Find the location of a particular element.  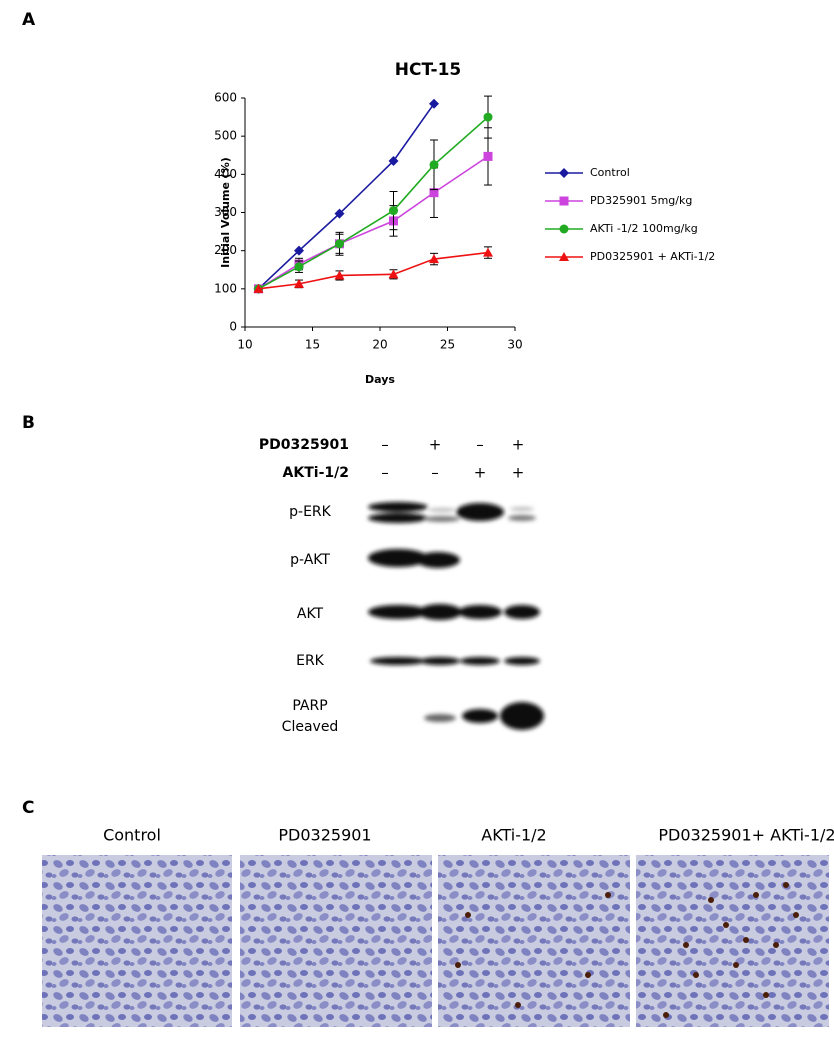

blot-row-label: ERK is located at coordinates (310, 661).